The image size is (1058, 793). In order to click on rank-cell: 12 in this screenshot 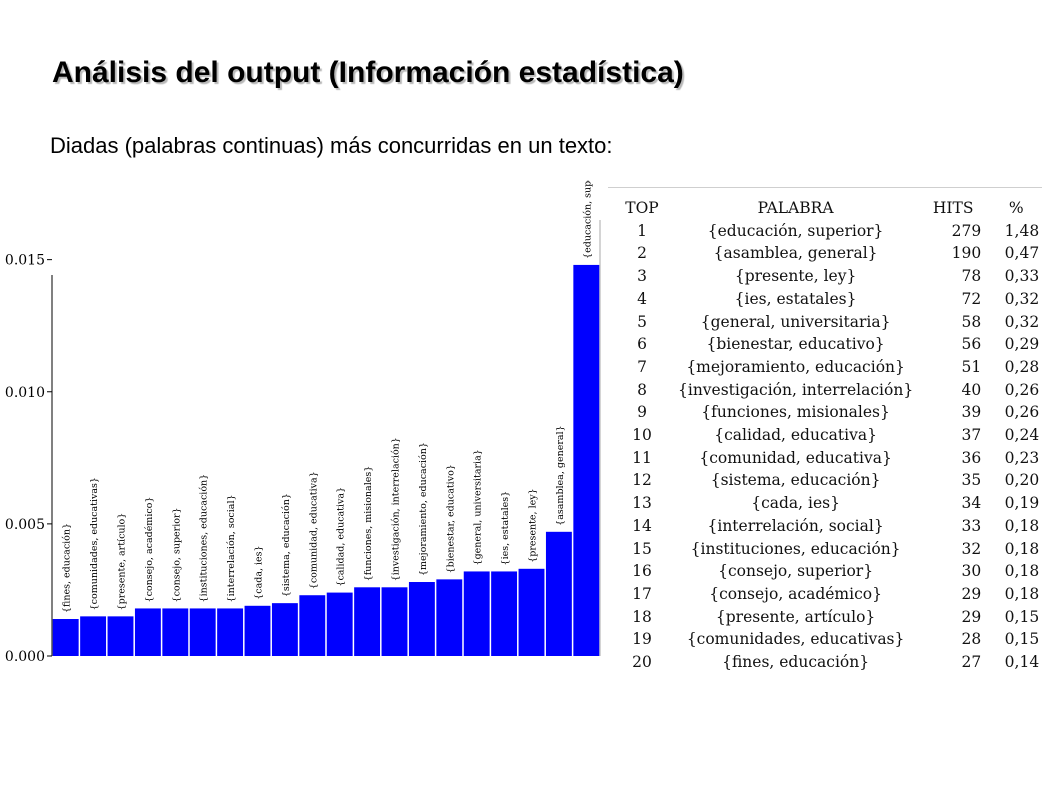, I will do `click(642, 480)`.